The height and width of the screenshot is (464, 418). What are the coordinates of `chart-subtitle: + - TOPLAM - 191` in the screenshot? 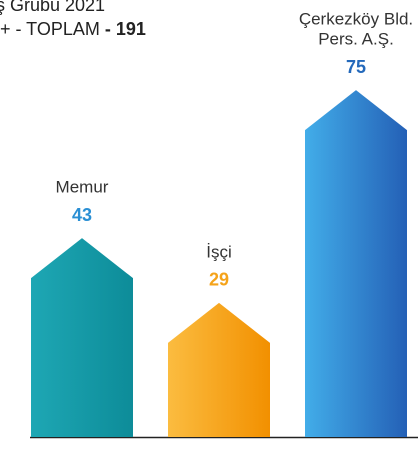 It's located at (73, 29).